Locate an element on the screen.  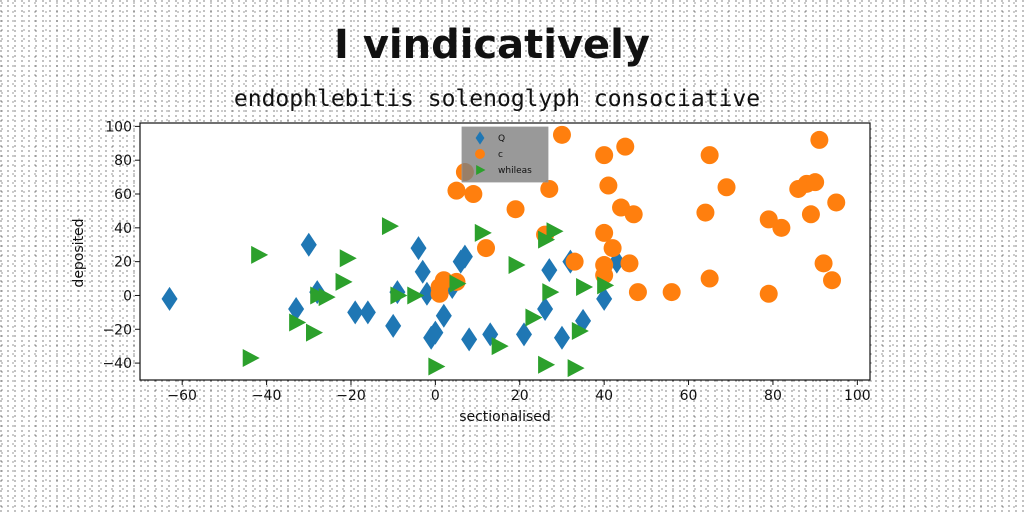
y-tick-label: 60 is located at coordinates (123, 195).